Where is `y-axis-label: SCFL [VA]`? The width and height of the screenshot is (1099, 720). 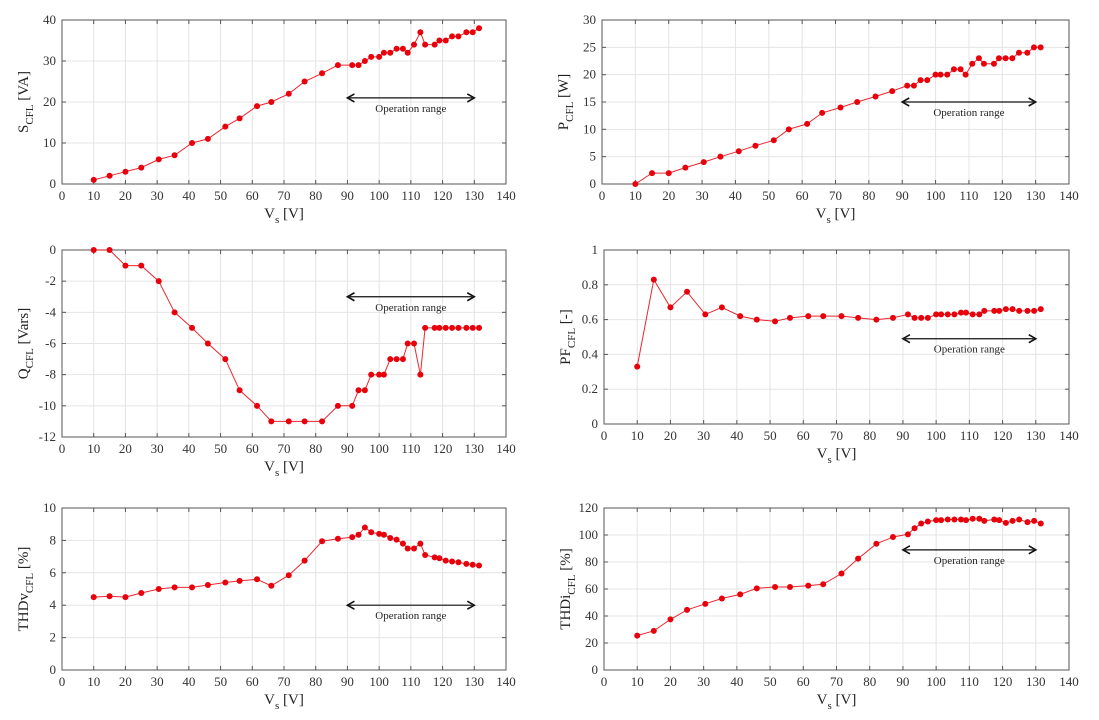 y-axis-label: SCFL [VA] is located at coordinates (26, 102).